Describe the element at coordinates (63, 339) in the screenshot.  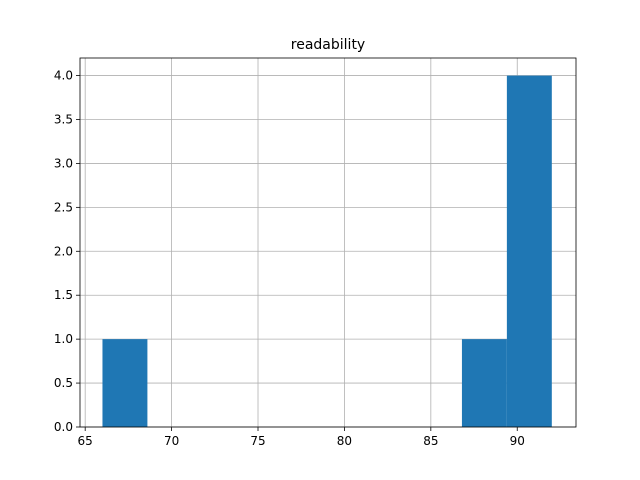
I see `y-tick-label: 1.0` at that location.